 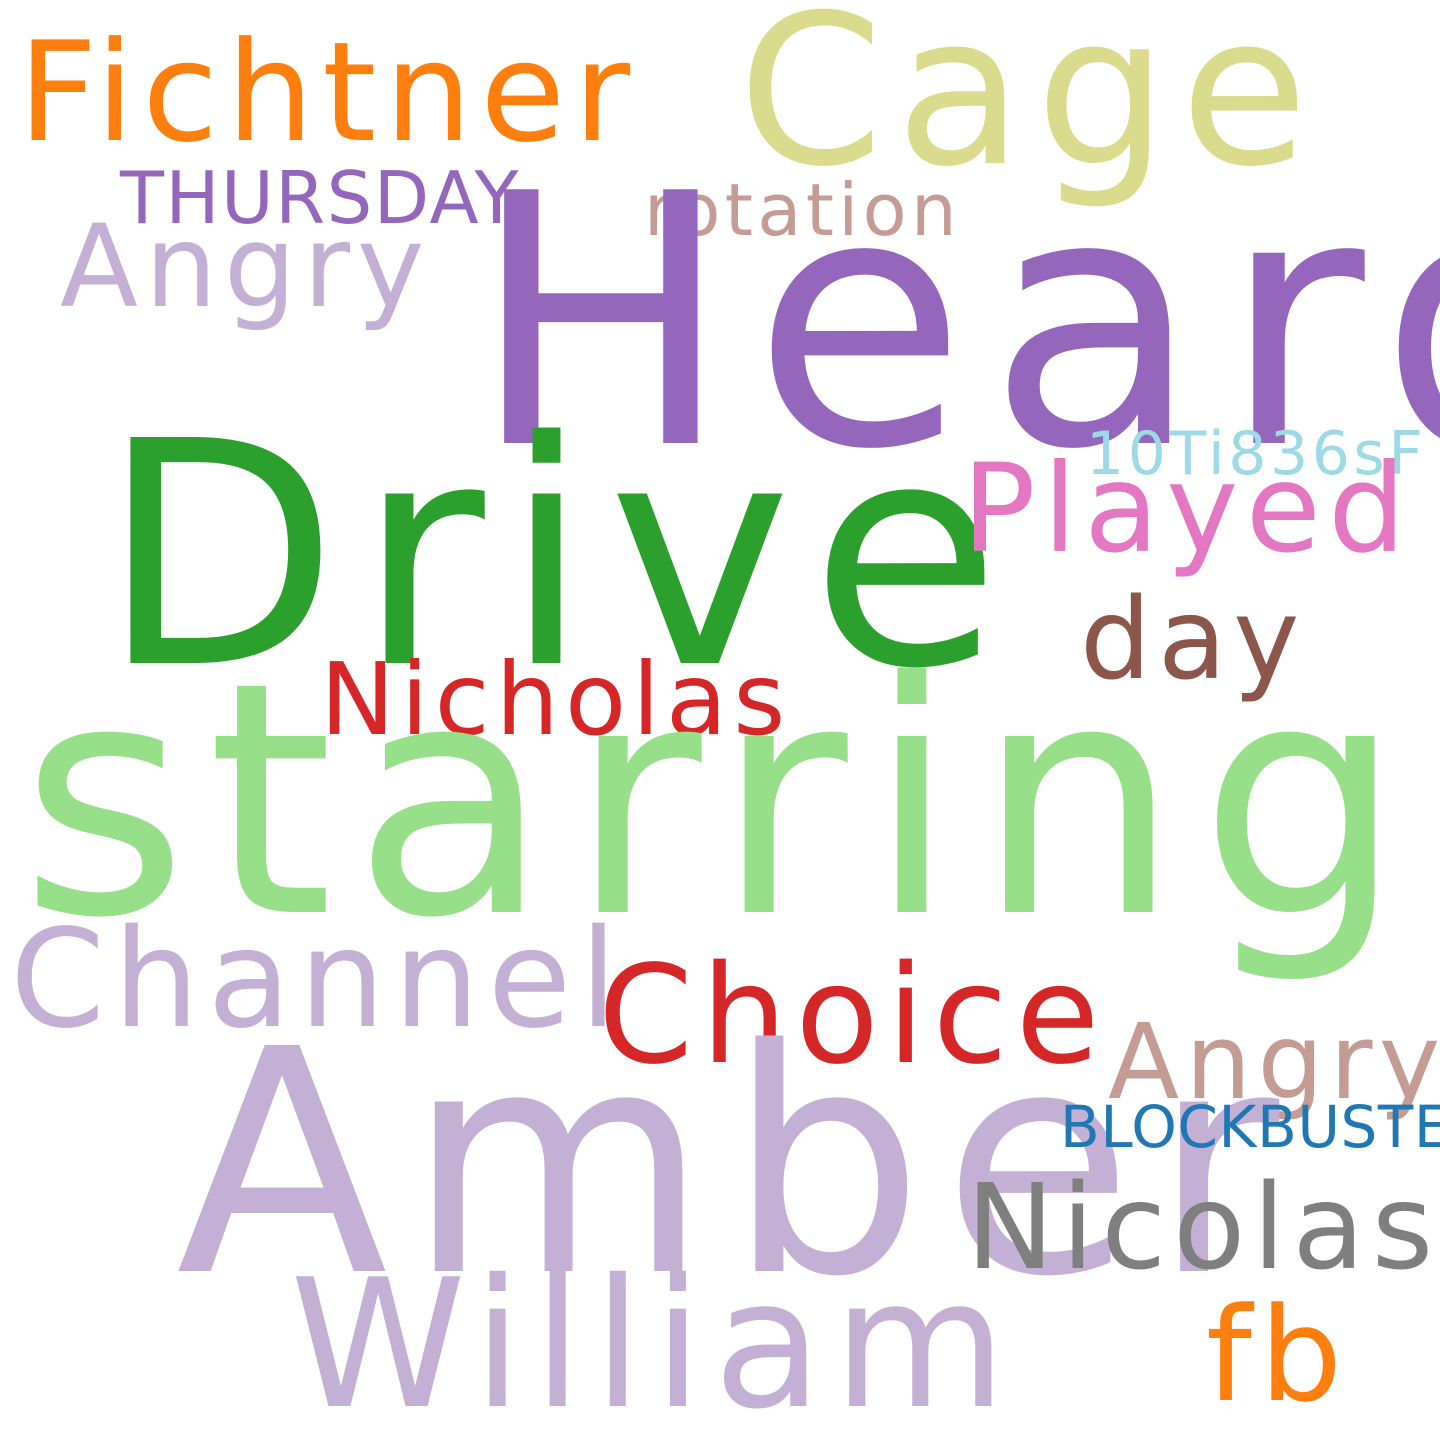 I want to click on word-cage: Cage, so click(x=1029, y=106).